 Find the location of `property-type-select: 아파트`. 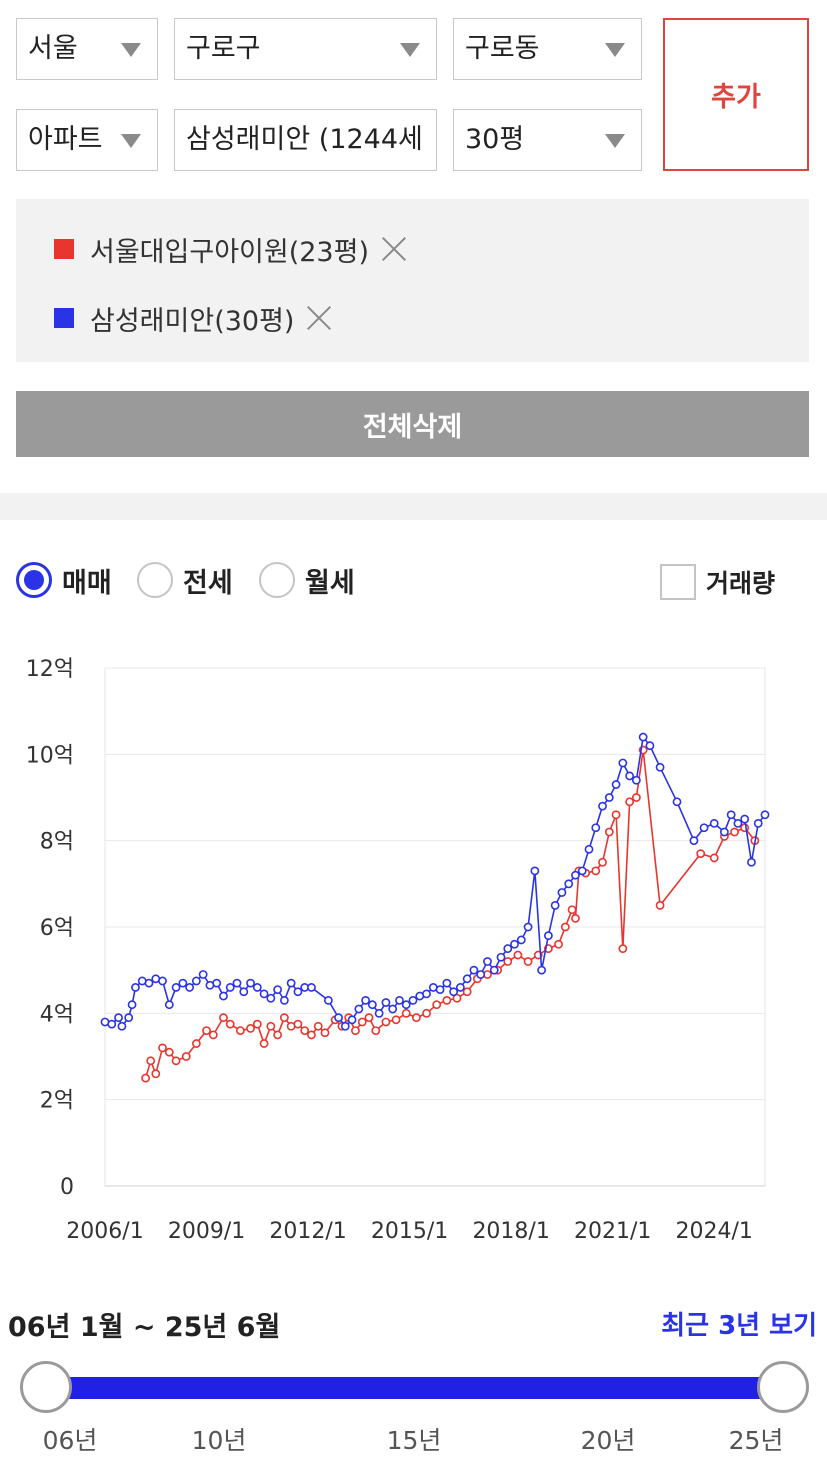

property-type-select: 아파트 is located at coordinates (87, 140).